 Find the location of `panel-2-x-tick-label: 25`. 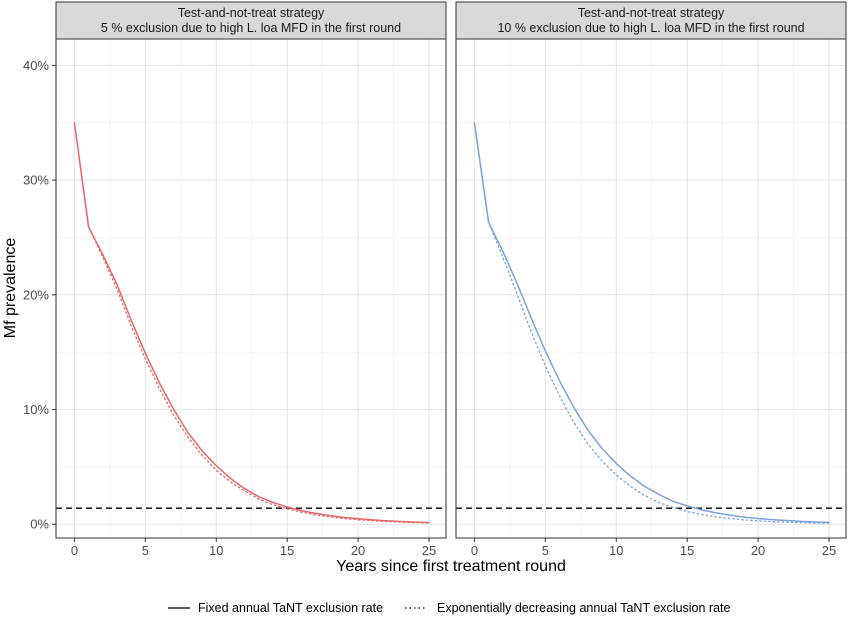

panel-2-x-tick-label: 25 is located at coordinates (829, 550).